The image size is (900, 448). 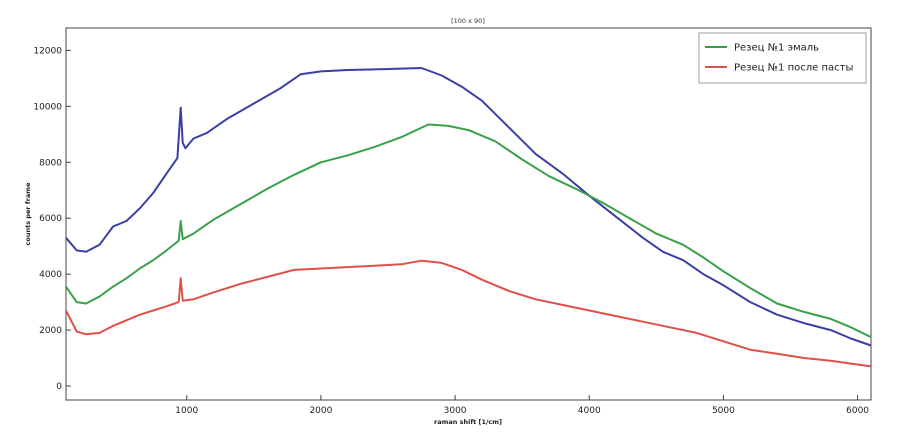 What do you see at coordinates (320, 411) in the screenshot?
I see `x-tick-label: 2000` at bounding box center [320, 411].